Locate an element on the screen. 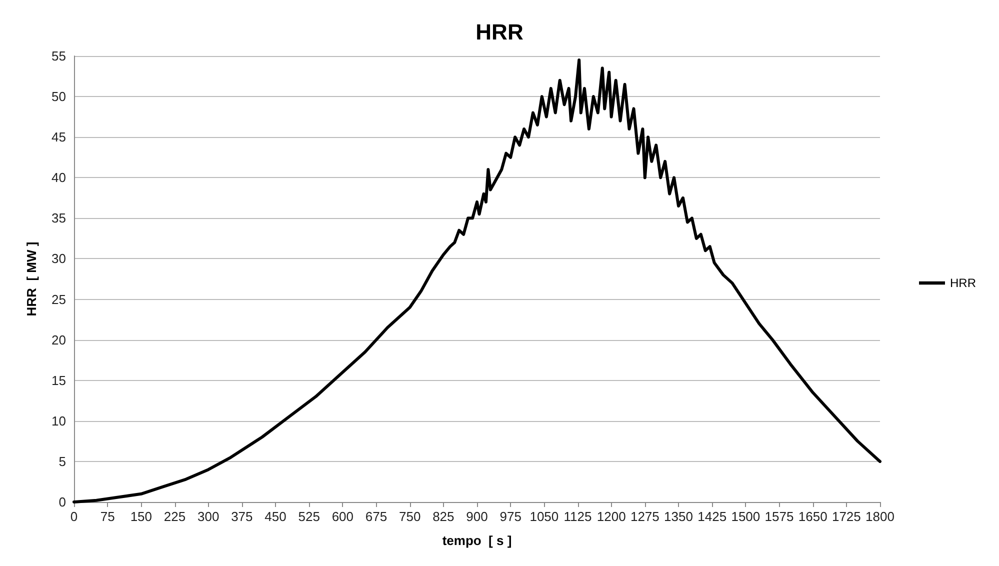 Image resolution: width=999 pixels, height=566 pixels. x-tick-label: 1425 is located at coordinates (712, 516).